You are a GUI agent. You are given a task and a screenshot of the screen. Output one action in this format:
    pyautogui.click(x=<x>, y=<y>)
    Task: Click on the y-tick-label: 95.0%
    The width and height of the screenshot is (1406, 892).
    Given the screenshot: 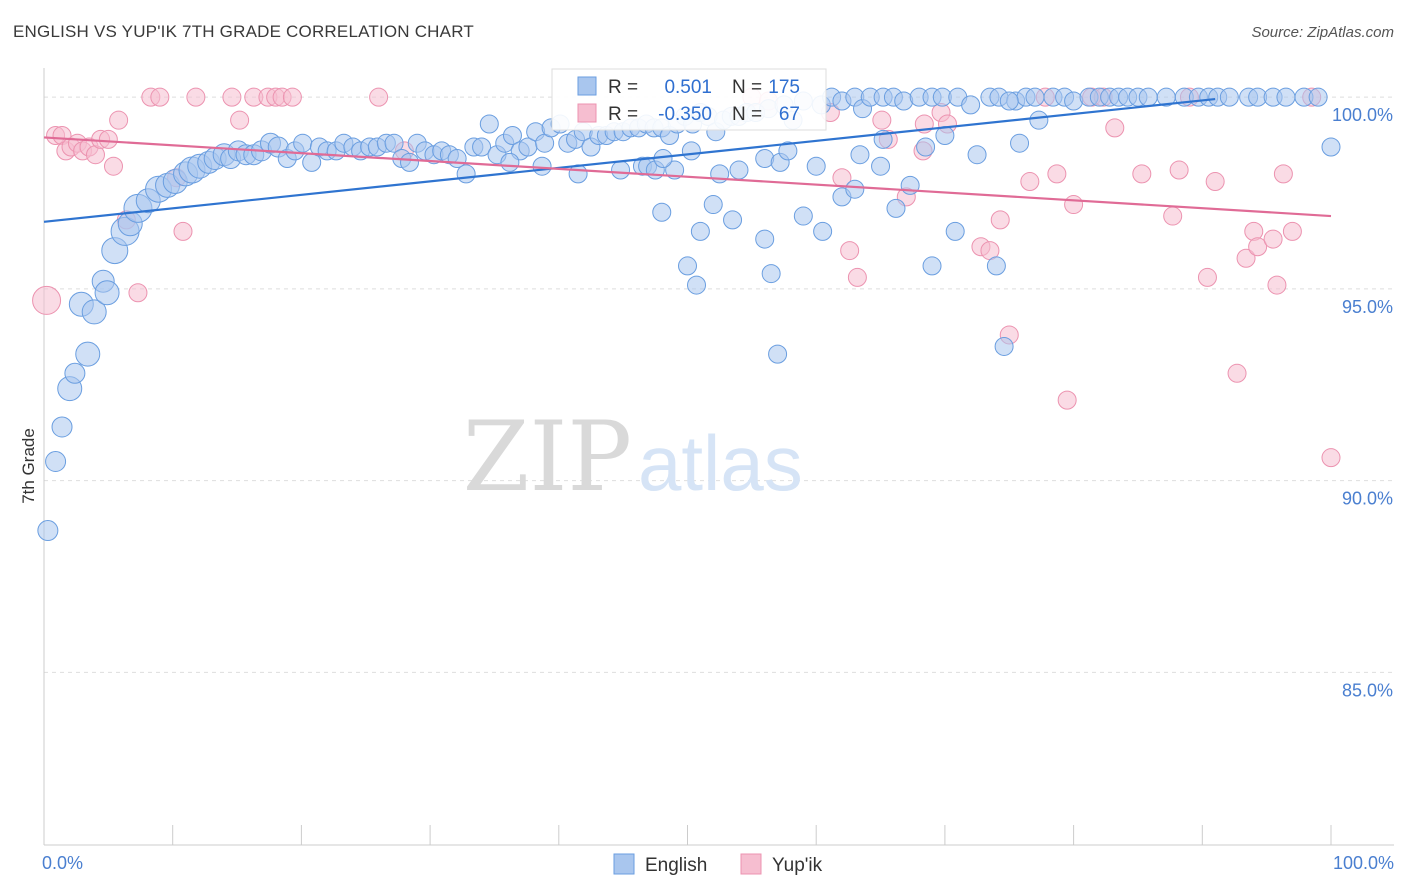 What is the action you would take?
    pyautogui.click(x=1367, y=307)
    